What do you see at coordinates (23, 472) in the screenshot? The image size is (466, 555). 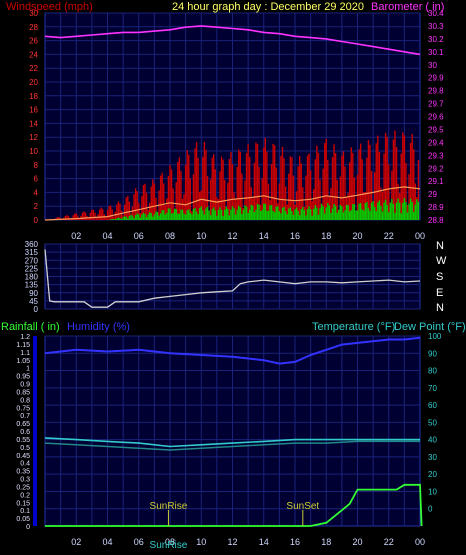 I see `rainfall-tick-label: 0.35` at bounding box center [23, 472].